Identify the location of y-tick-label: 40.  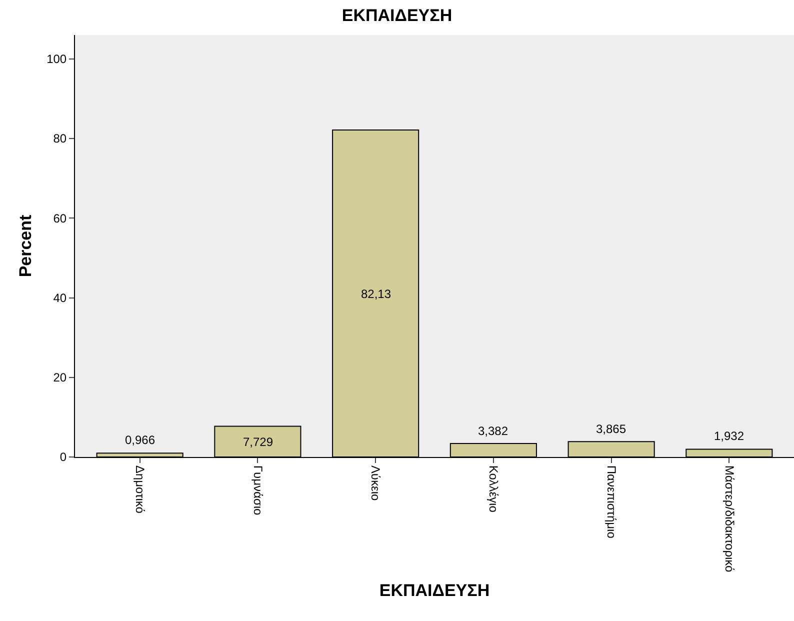
(60, 297).